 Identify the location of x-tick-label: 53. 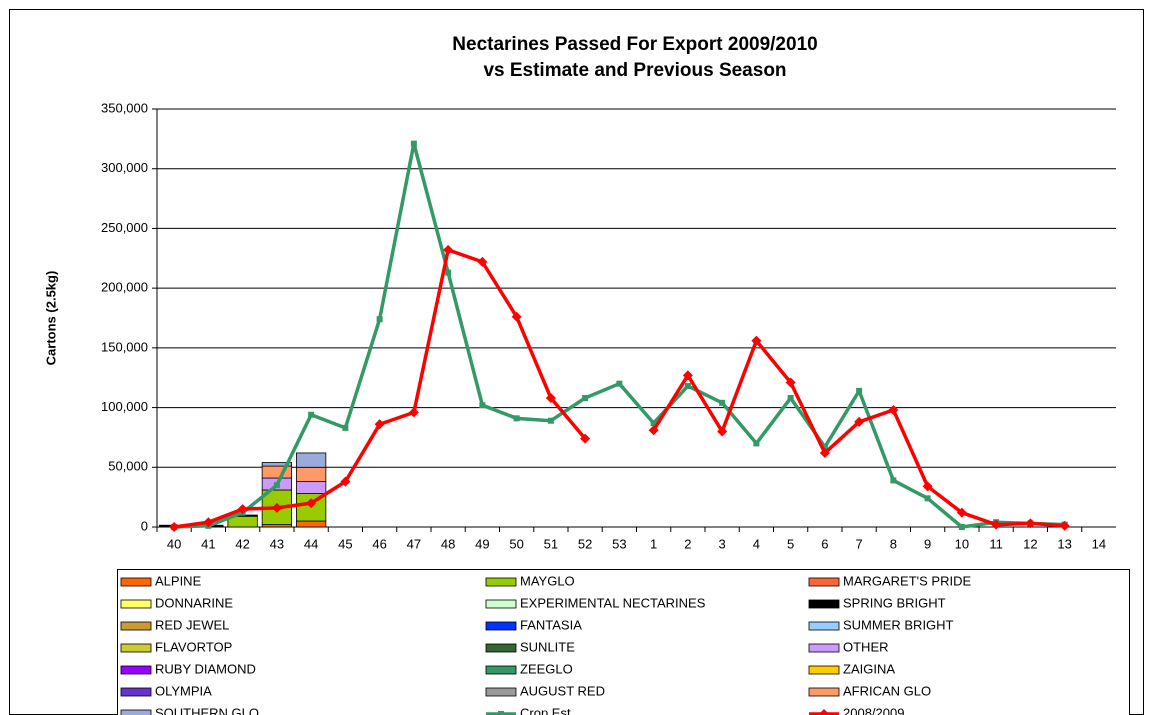
(619, 543).